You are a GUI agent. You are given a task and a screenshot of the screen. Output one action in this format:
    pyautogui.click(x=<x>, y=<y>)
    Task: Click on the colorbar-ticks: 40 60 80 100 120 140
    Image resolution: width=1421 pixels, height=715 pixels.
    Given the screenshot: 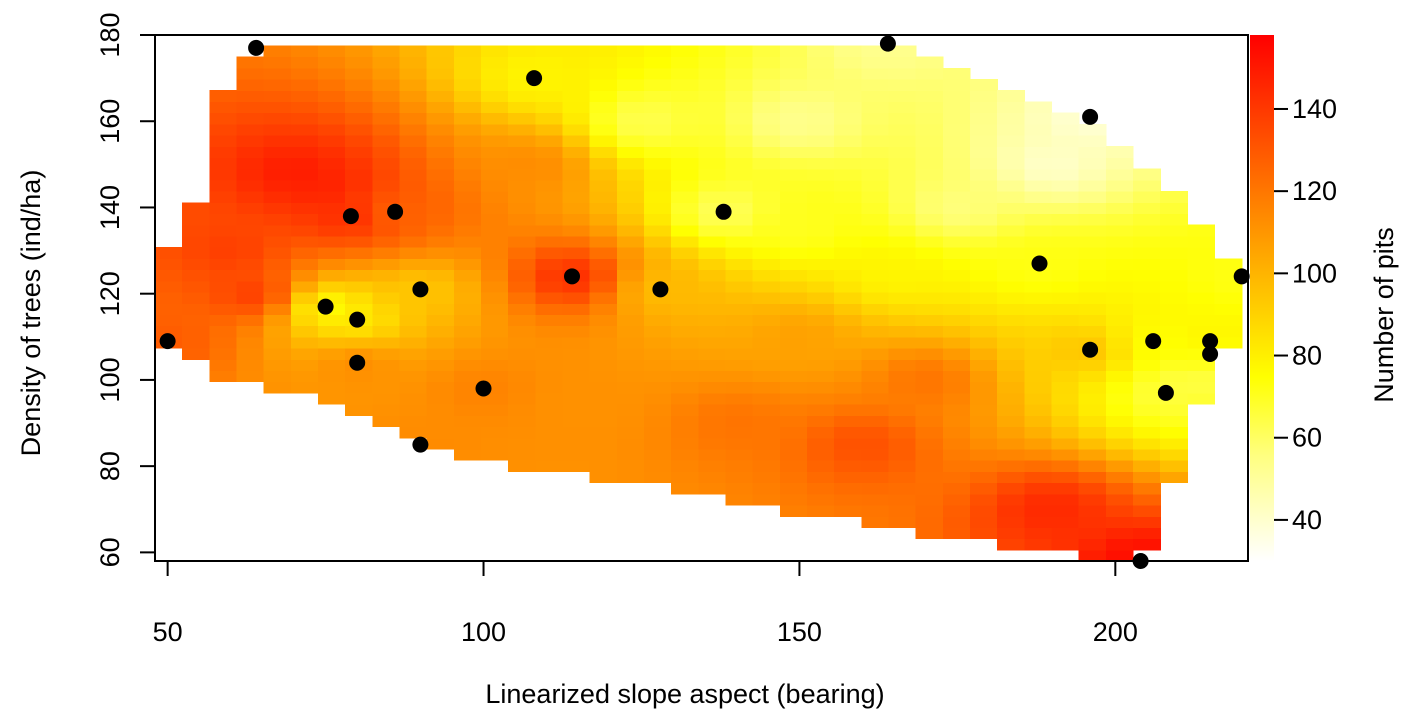 What is the action you would take?
    pyautogui.click(x=1305, y=314)
    